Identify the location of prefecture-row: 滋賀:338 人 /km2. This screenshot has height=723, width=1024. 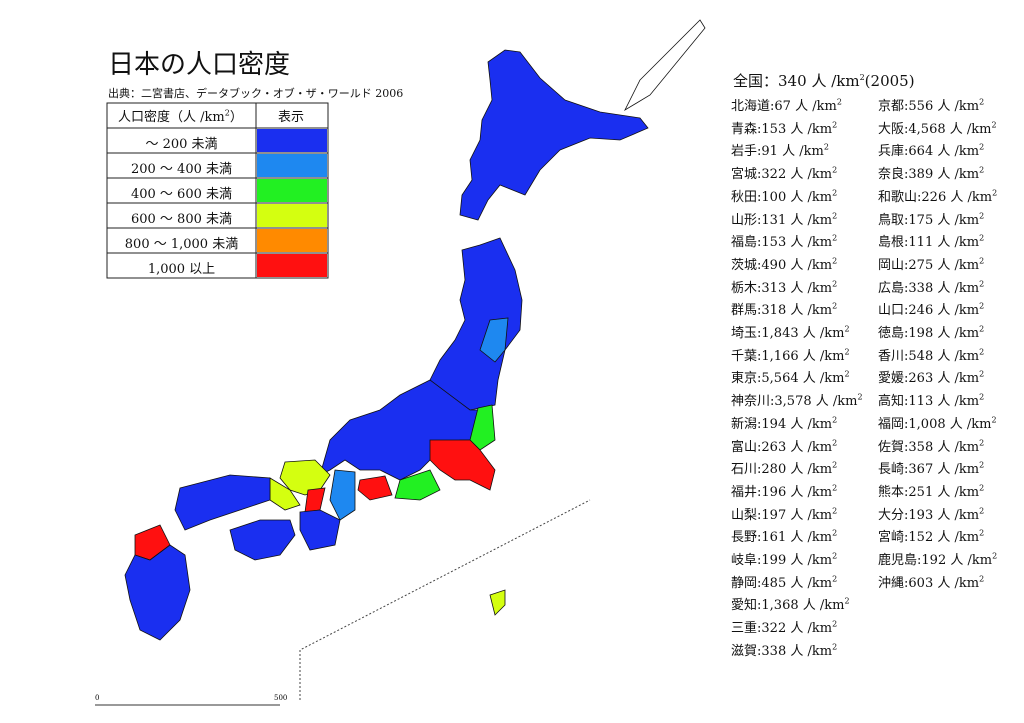
(784, 649).